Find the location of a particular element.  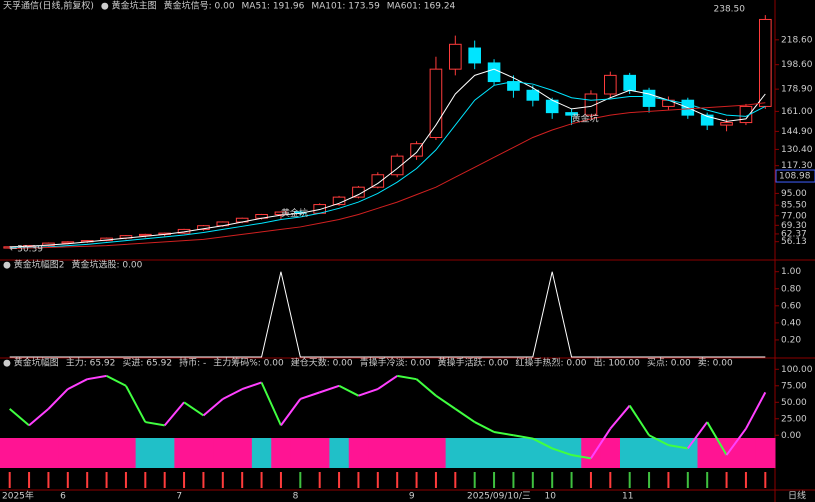

header-text: MA101: 173.59 is located at coordinates (345, 7).